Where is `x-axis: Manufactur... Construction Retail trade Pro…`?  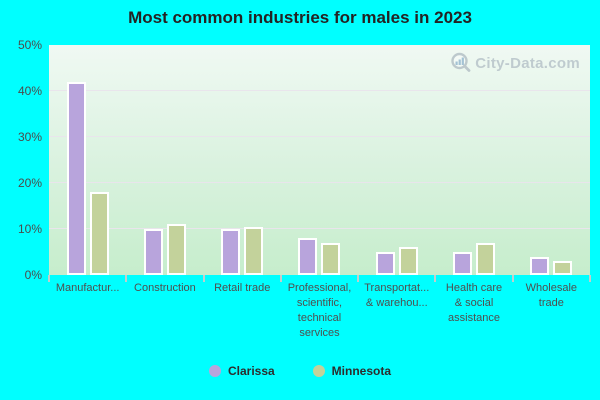
x-axis: Manufactur... Construction Retail trade Pro… is located at coordinates (319, 311).